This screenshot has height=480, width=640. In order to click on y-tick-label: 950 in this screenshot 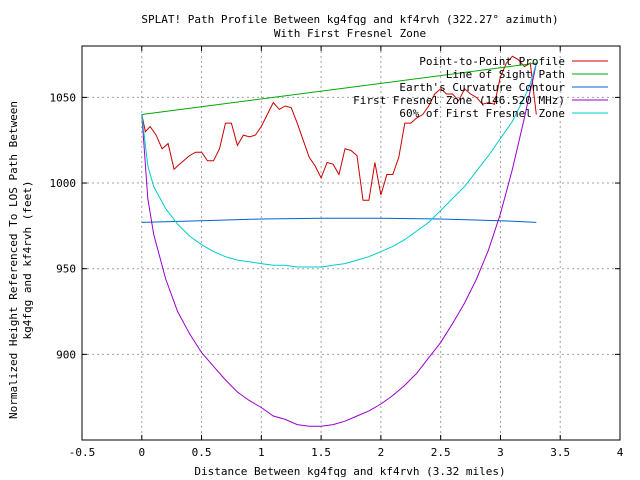, I will do `click(66, 269)`.